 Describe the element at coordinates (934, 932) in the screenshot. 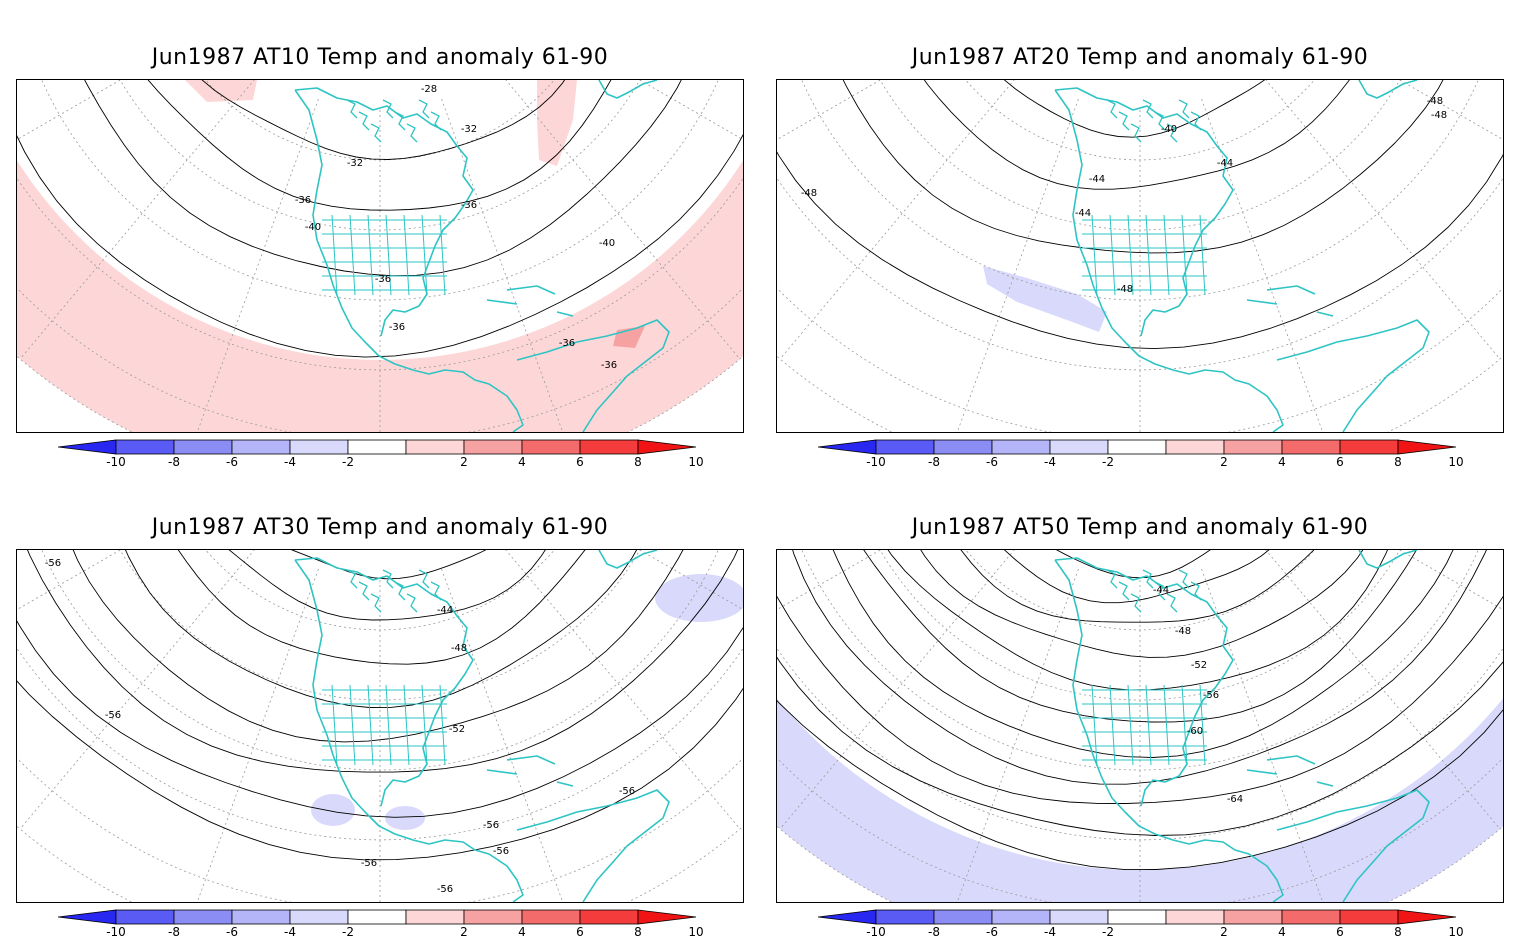

I see `colorbar-tick-label: -8` at that location.